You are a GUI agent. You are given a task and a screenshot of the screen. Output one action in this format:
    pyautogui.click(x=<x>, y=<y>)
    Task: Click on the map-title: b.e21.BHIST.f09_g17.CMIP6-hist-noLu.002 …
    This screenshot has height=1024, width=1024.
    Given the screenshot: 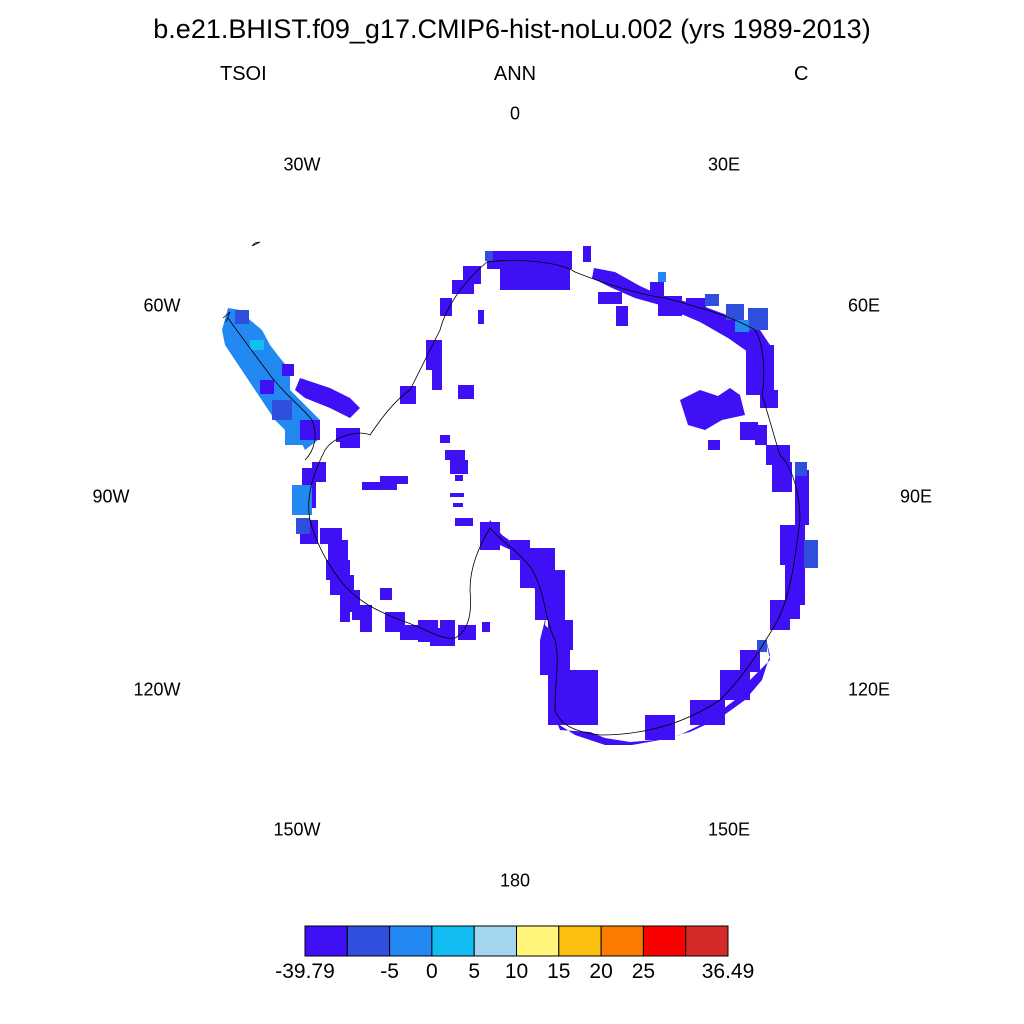 What is the action you would take?
    pyautogui.click(x=512, y=29)
    